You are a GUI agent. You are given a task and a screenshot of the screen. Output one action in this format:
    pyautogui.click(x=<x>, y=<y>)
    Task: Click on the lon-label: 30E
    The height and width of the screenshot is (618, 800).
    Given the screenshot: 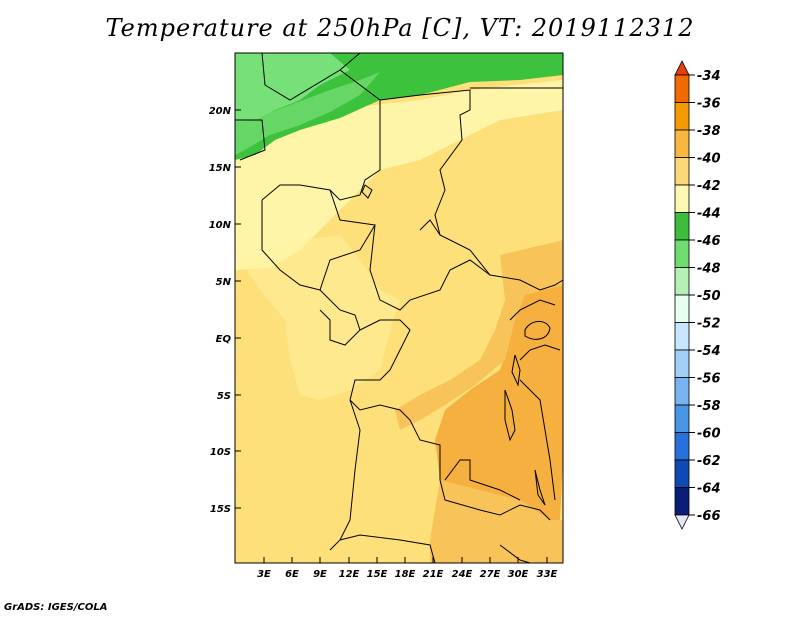 What is the action you would take?
    pyautogui.click(x=518, y=574)
    